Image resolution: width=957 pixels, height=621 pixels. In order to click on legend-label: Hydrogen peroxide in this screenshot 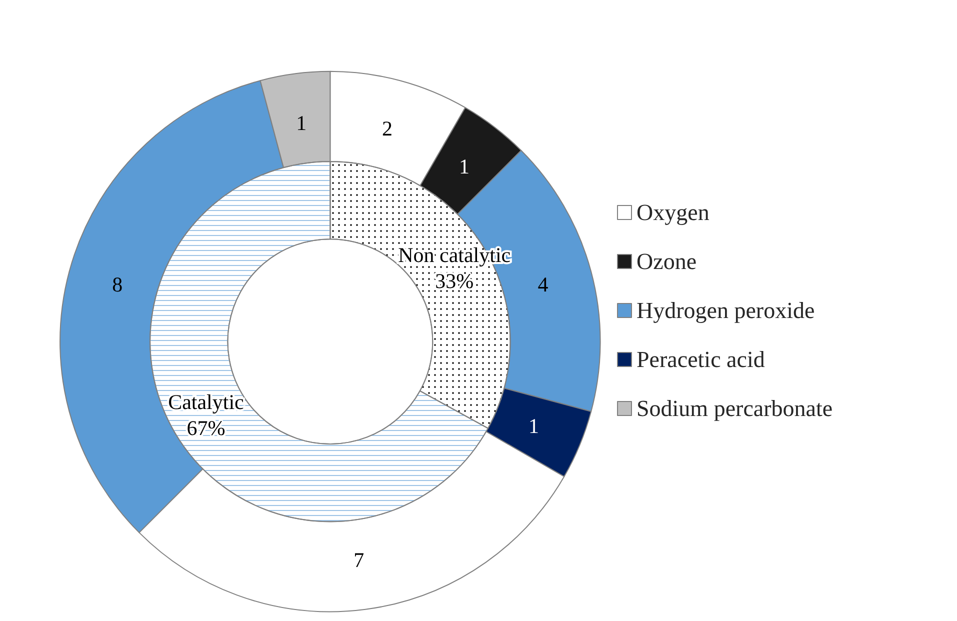, I will do `click(725, 310)`.